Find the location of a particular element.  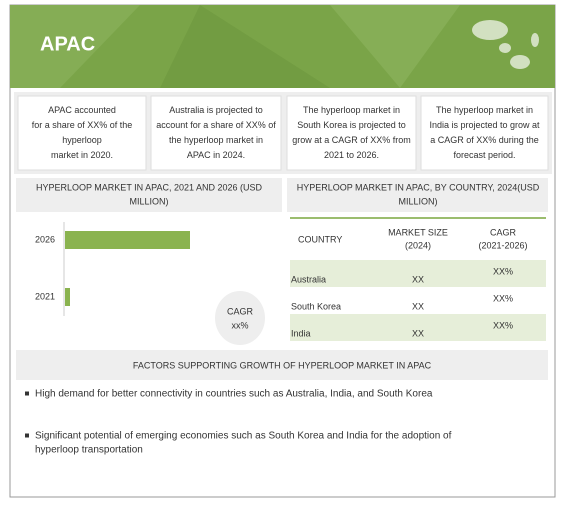

card-text: a CAGR of XX% during the is located at coordinates (484, 140).